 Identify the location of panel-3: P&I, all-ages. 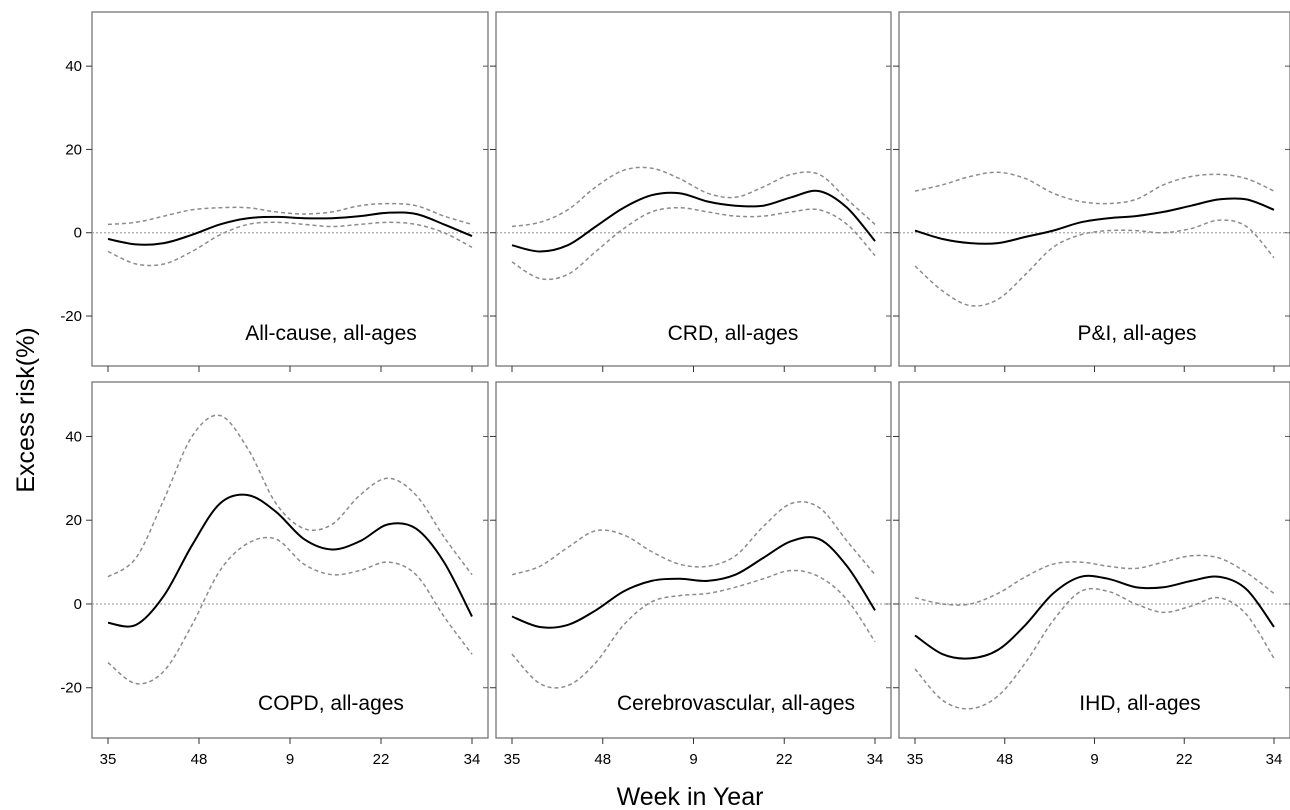
(1091, 191).